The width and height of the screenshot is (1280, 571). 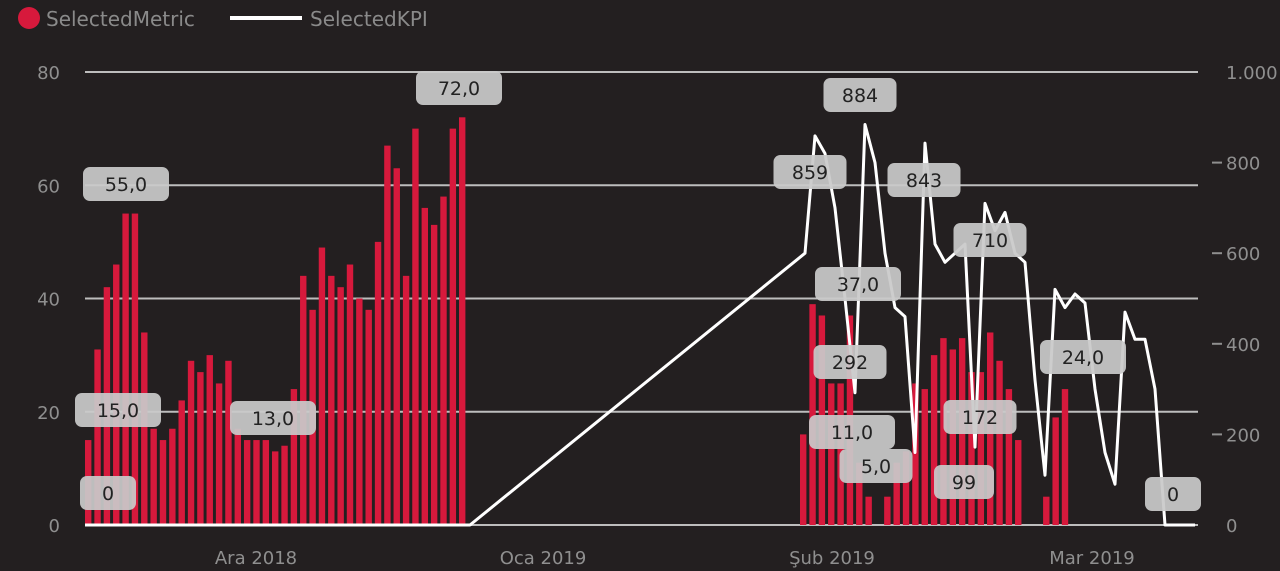 I want to click on y-right-tick-label: 400, so click(x=1243, y=345).